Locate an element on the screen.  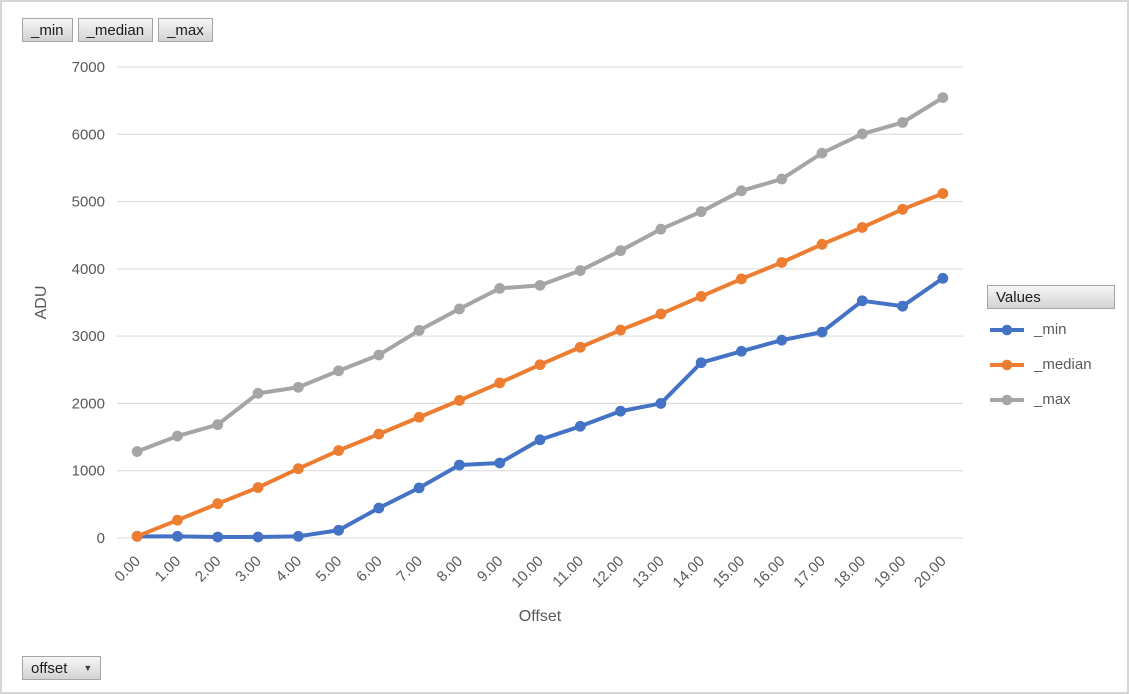
x-tick-label: 5.00 is located at coordinates (329, 569).